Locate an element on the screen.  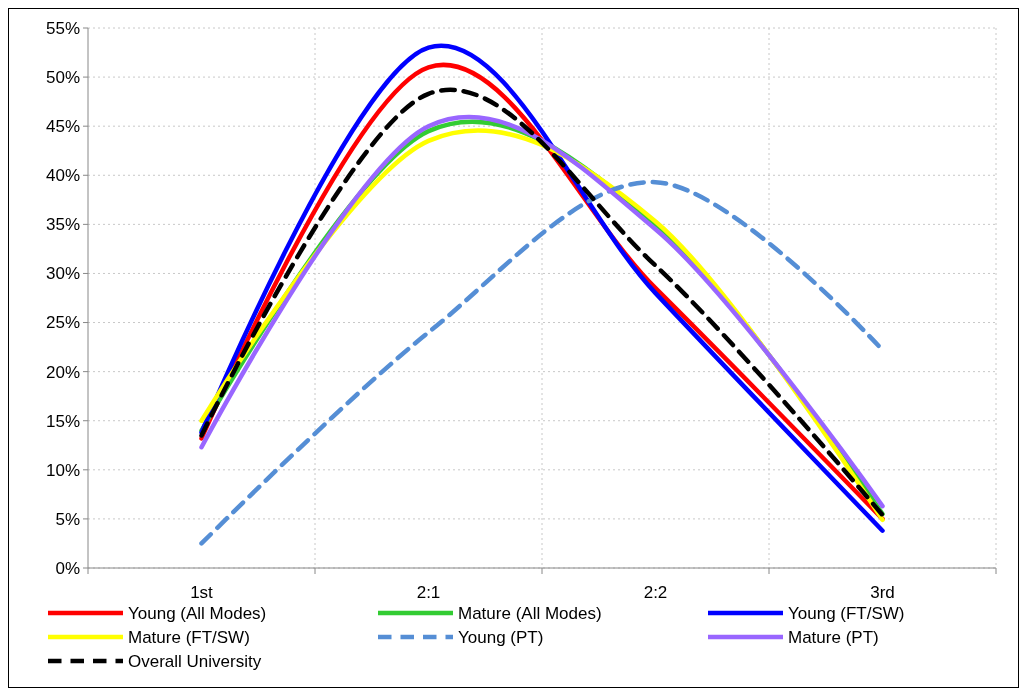
legend-label: Young (PT) is located at coordinates (501, 637).